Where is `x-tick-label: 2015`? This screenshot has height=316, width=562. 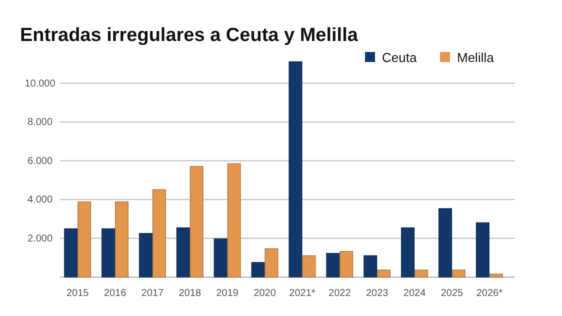 x-tick-label: 2015 is located at coordinates (78, 294).